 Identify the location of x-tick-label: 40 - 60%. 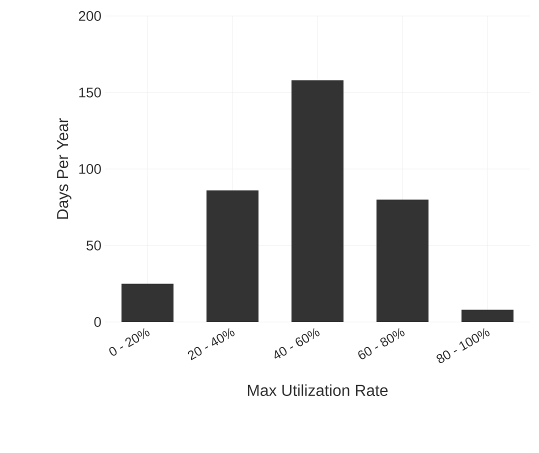
(297, 343).